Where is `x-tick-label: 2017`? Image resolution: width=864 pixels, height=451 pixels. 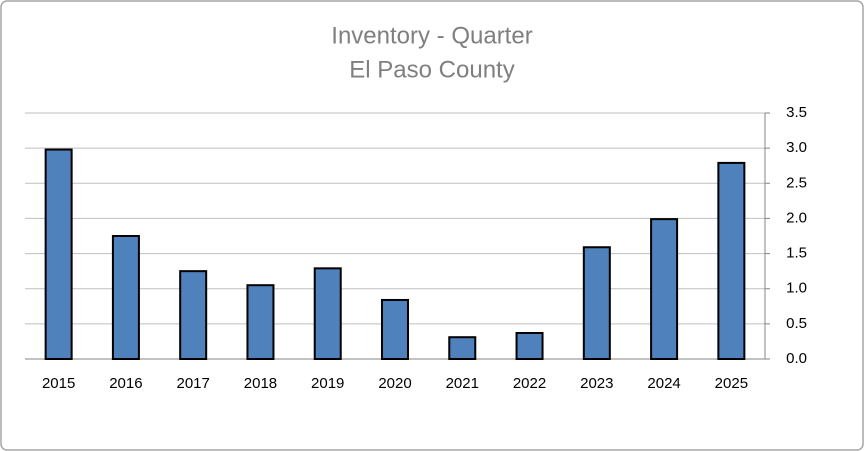
x-tick-label: 2017 is located at coordinates (192, 383).